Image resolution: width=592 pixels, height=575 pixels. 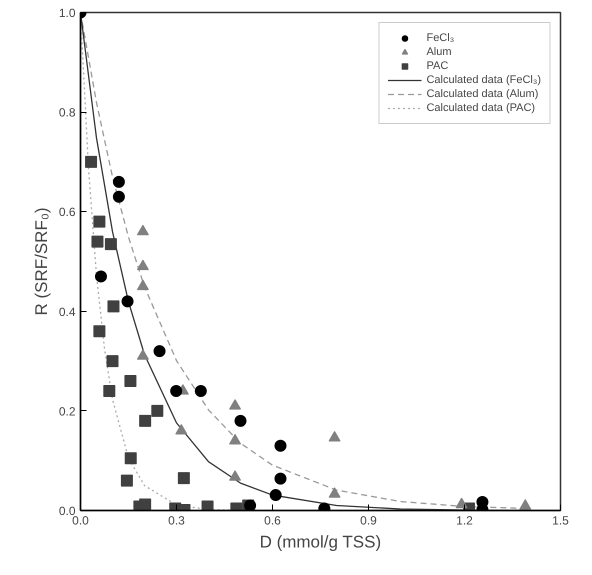 I want to click on y-tick-label: 0.6, so click(x=67, y=212).